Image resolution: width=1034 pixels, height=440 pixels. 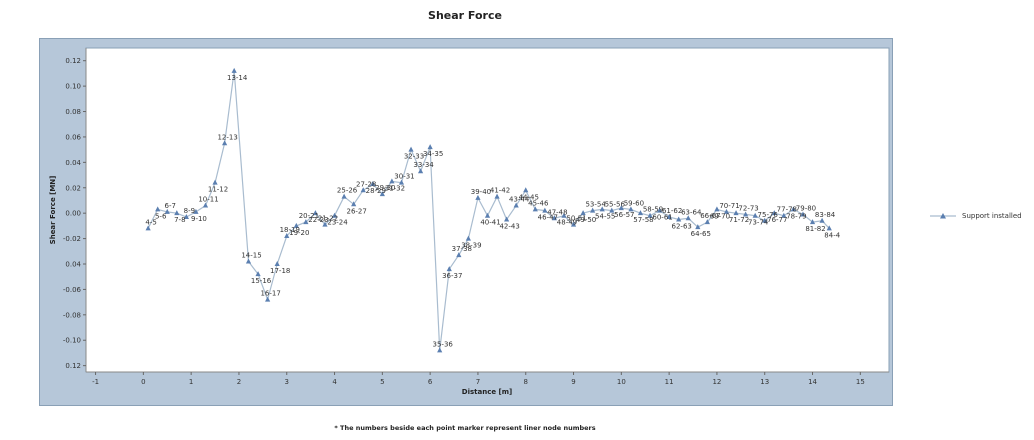 What do you see at coordinates (669, 382) in the screenshot?
I see `x-tick-label: 11` at bounding box center [669, 382].